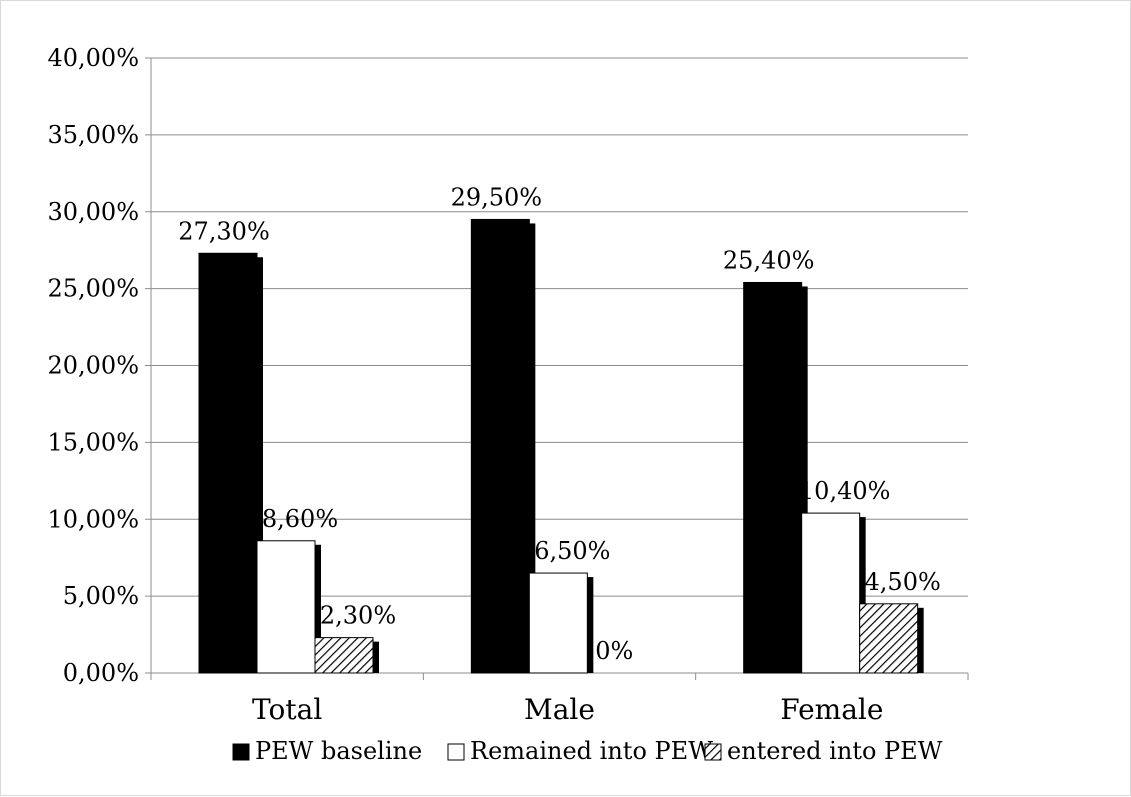  I want to click on bar-remained-into-pew-male, so click(558, 623).